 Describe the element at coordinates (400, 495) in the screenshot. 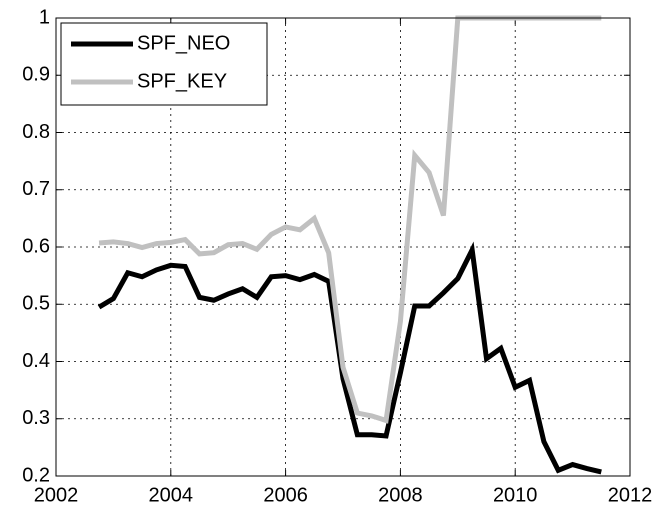

I see `x-tick-label: 2008` at that location.